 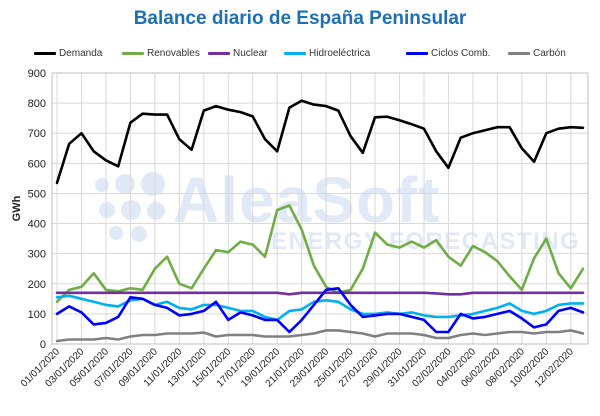 I want to click on legend-item: Demanda, so click(x=68, y=53).